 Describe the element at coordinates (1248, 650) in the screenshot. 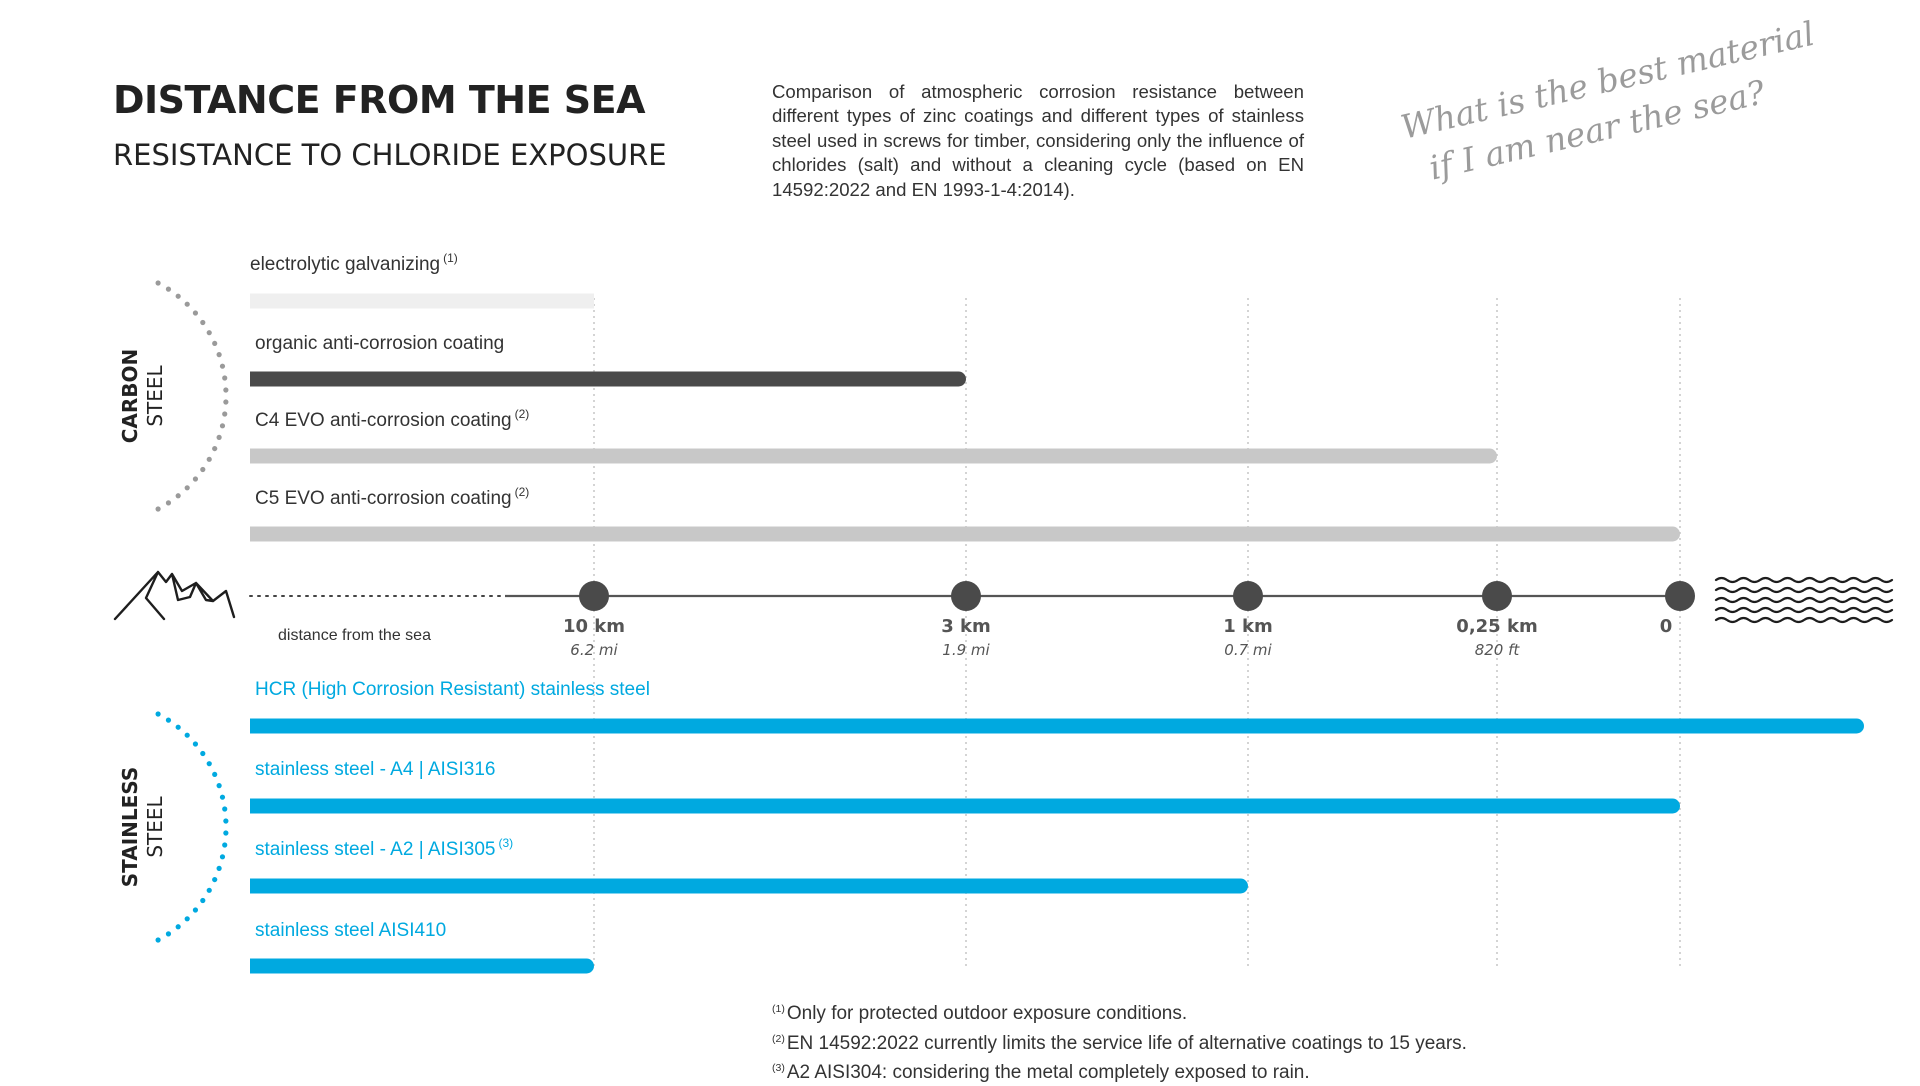

I see `tick-sublabel: 0.7 mi` at that location.